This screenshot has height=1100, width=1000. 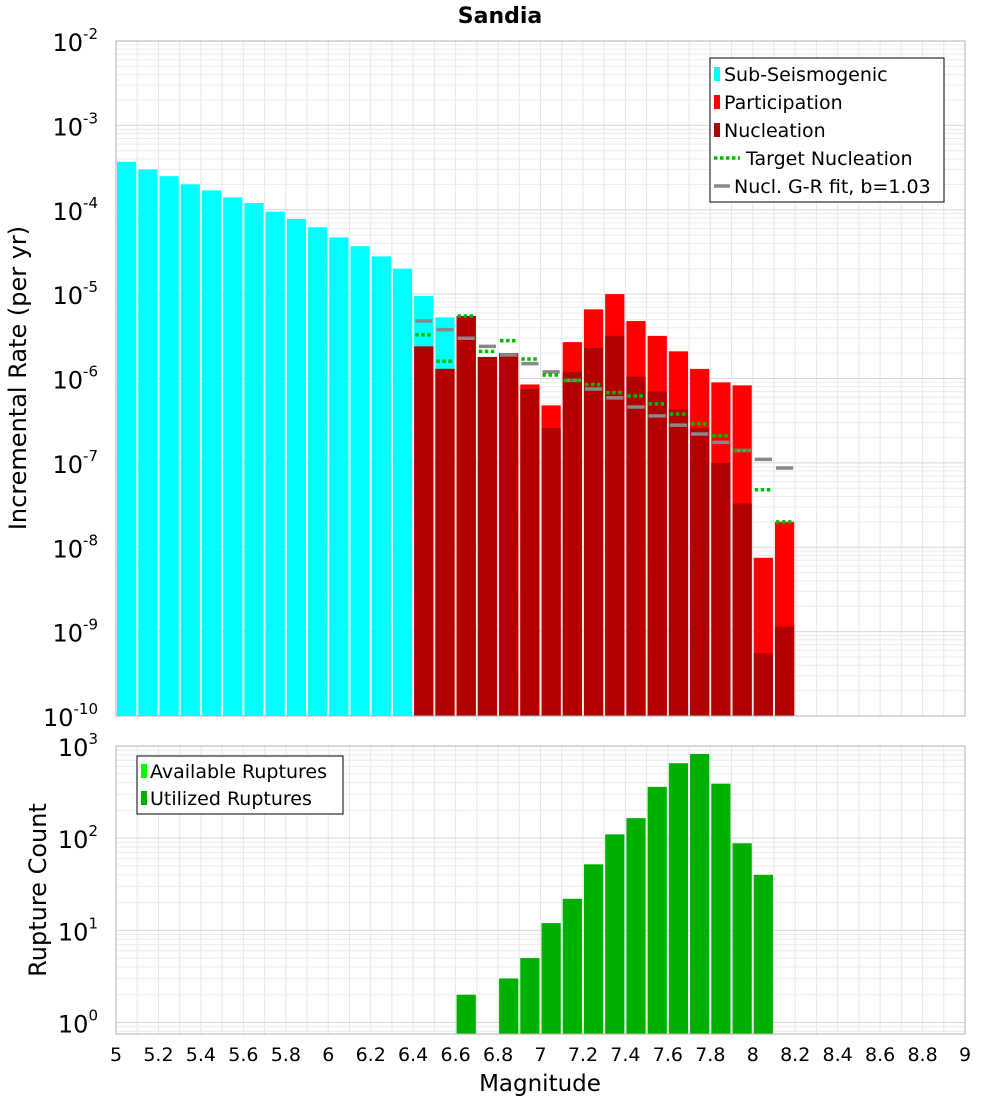 What do you see at coordinates (922, 1055) in the screenshot?
I see `x-tick-label: 8.8` at bounding box center [922, 1055].